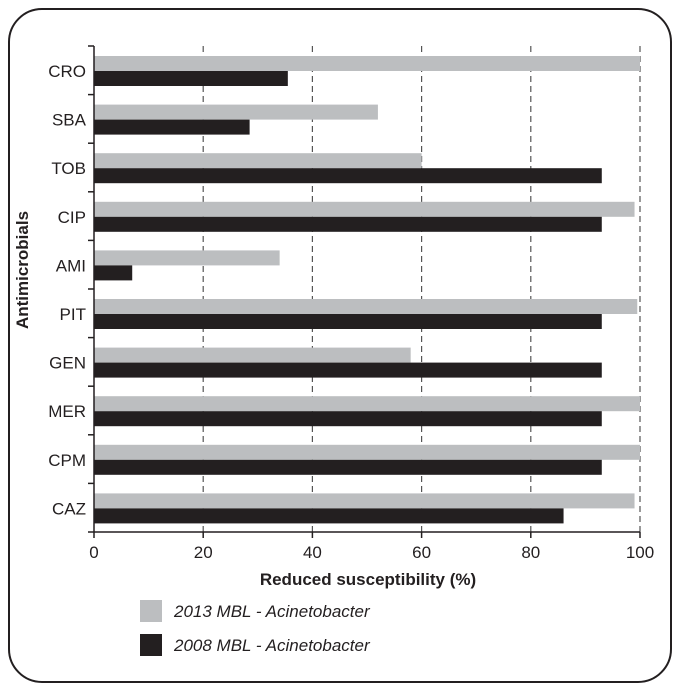 The image size is (682, 693). I want to click on y-tick-label-cpm: CPM, so click(67, 460).